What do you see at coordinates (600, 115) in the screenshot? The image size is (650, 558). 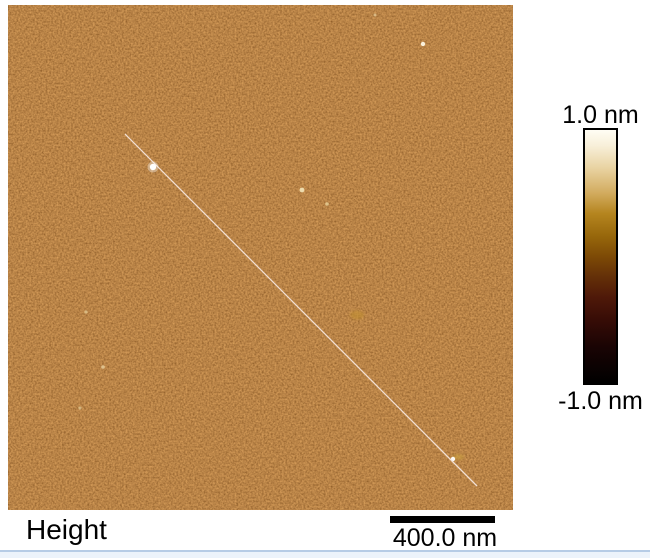 I see `colorbar-max-label: 1.0 nm` at bounding box center [600, 115].